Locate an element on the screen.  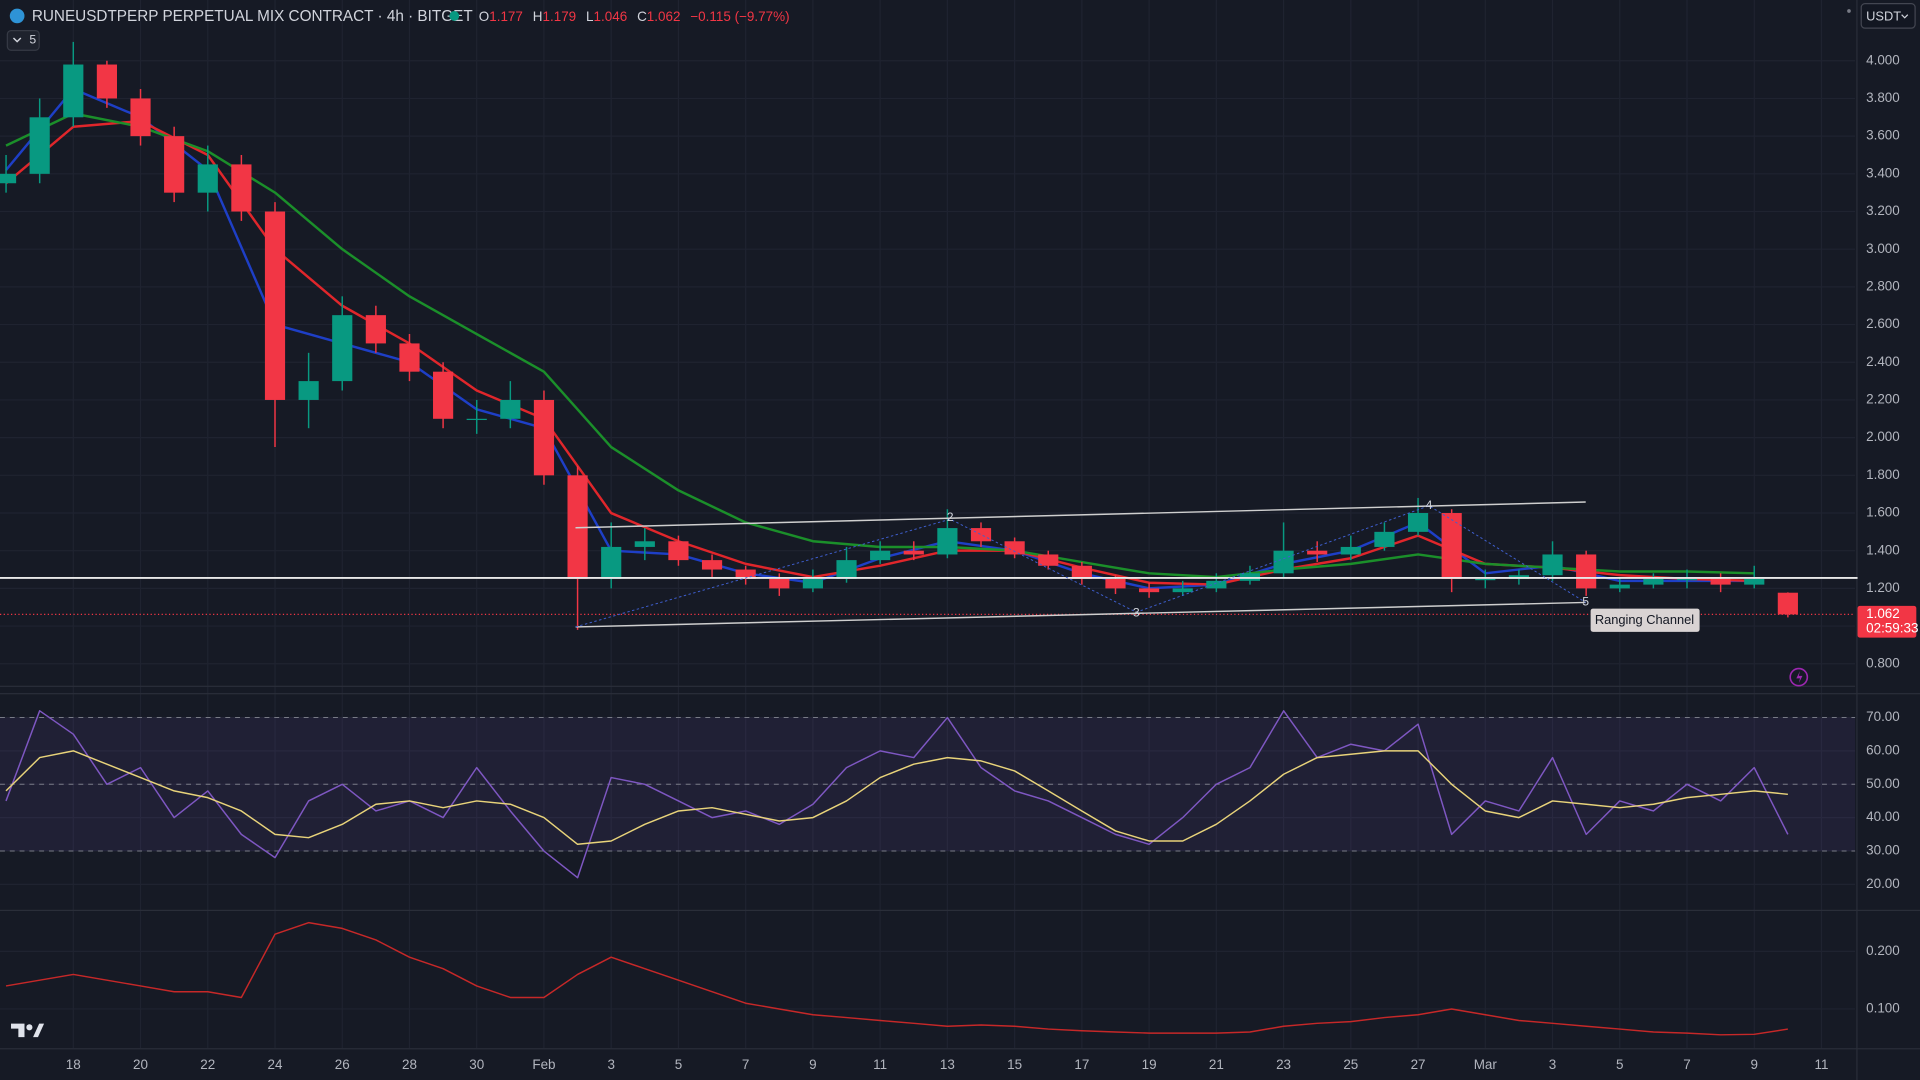
y-tick-label: 20.00 is located at coordinates (1883, 883).